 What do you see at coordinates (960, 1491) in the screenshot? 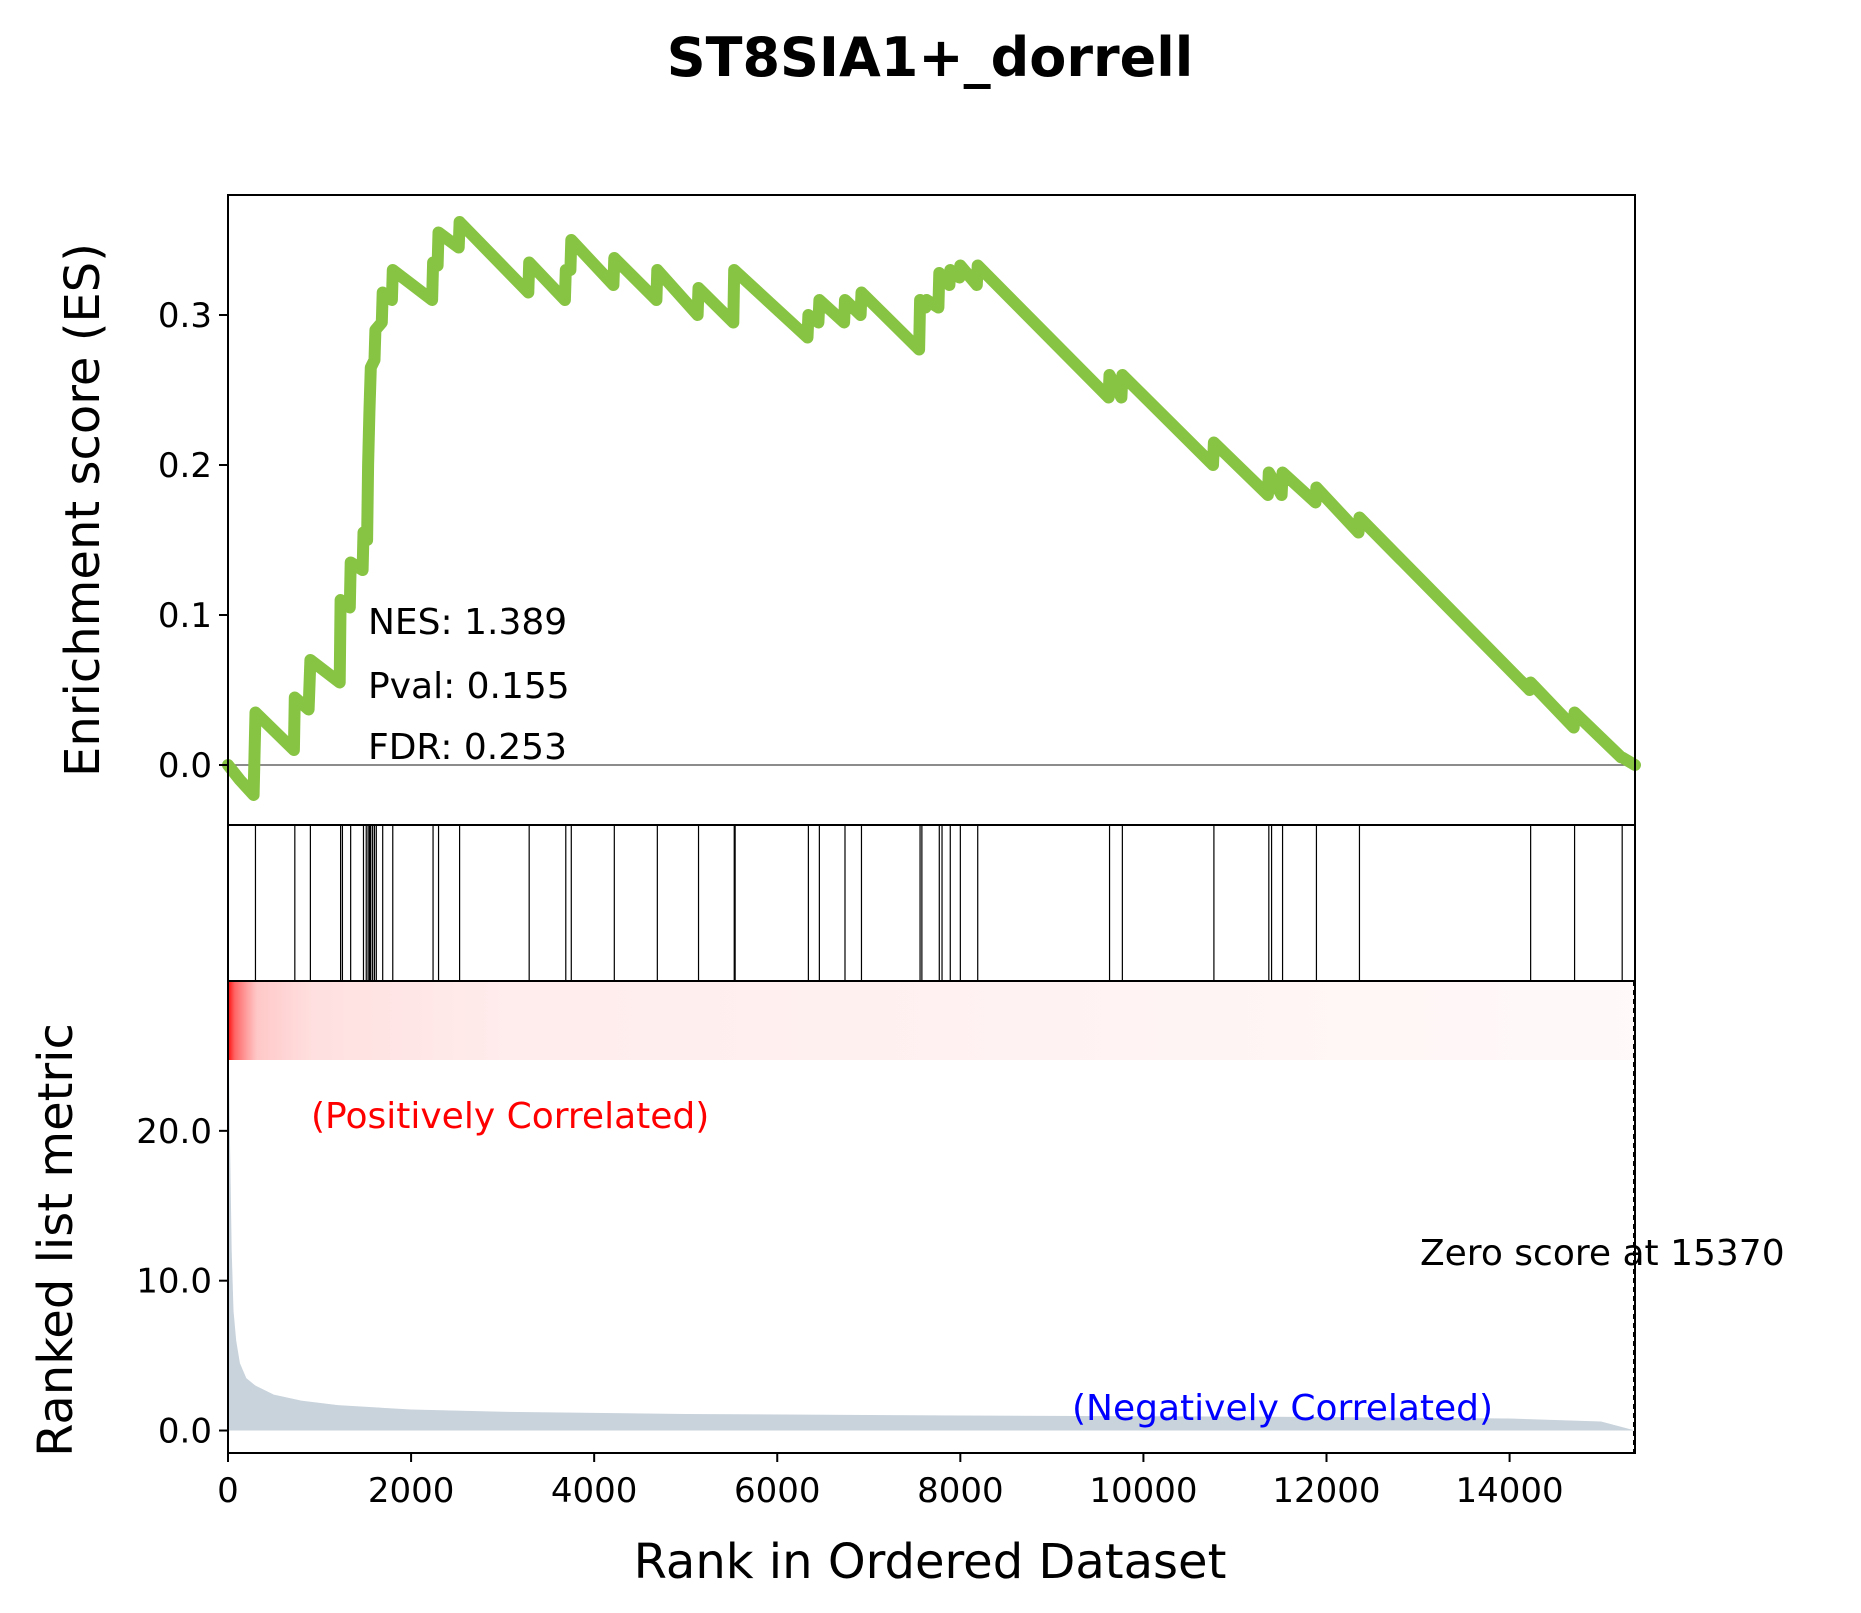
I see `x-tick-label: 8000` at bounding box center [960, 1491].